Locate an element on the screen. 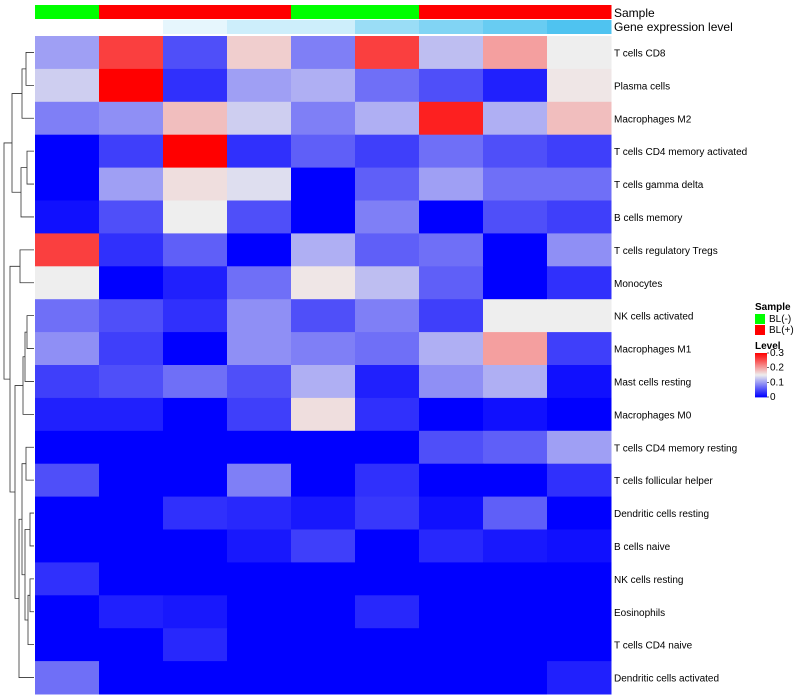 Image resolution: width=800 pixels, height=700 pixels. legend-level-title: Level is located at coordinates (768, 346).